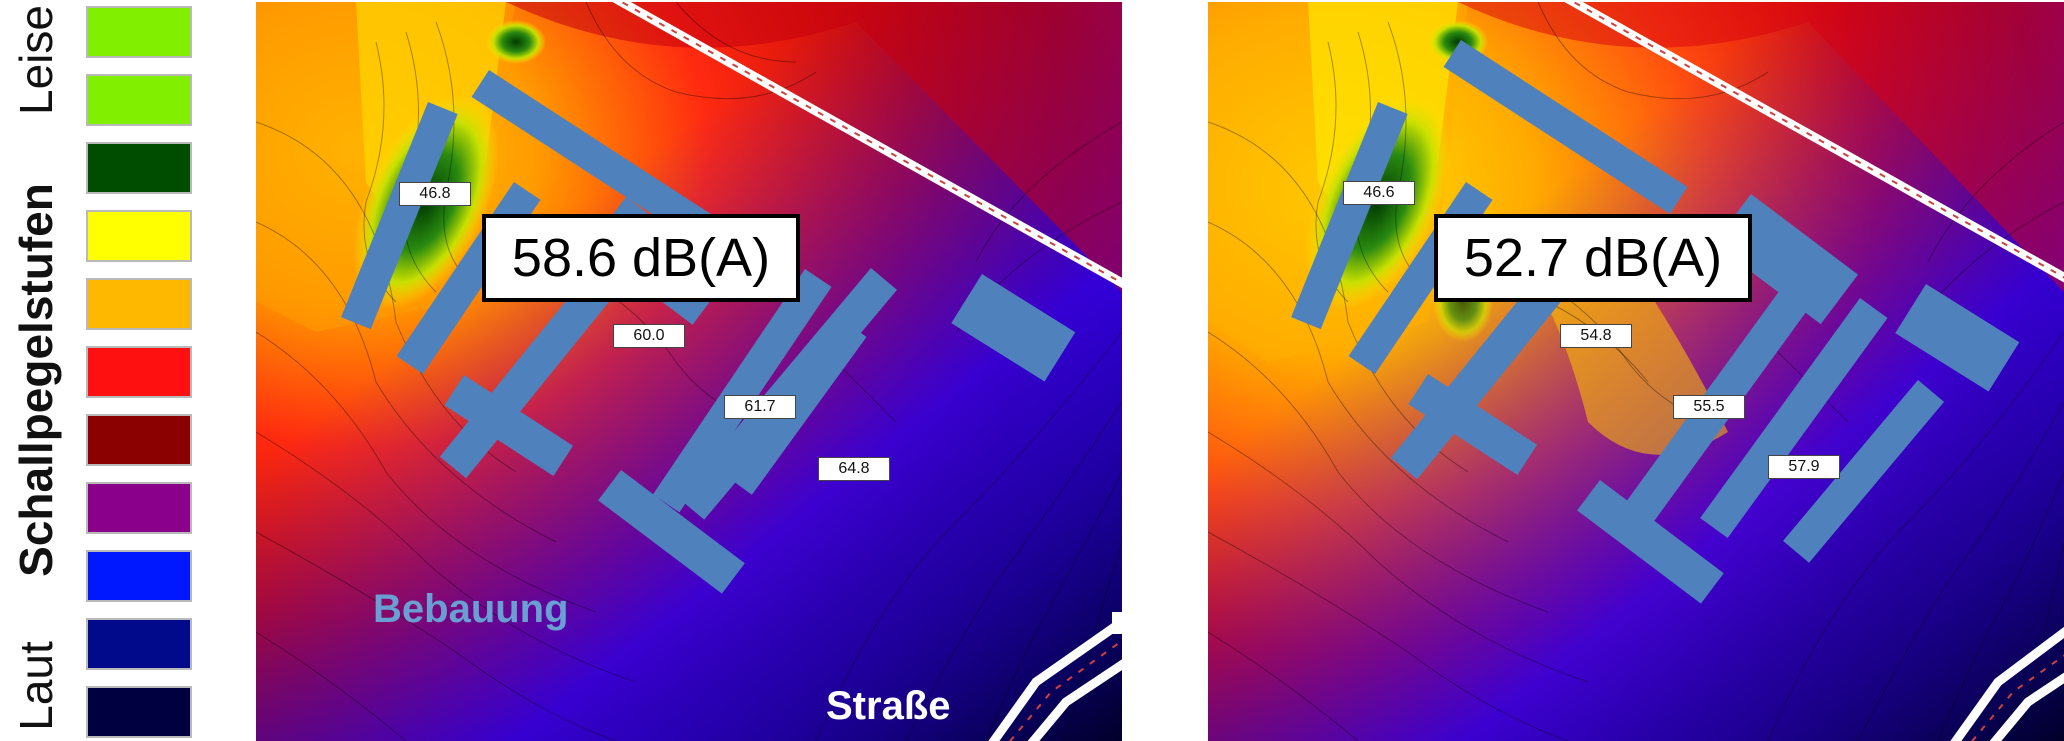  Describe the element at coordinates (36, 685) in the screenshot. I see `legend-label-loud: Laut` at that location.